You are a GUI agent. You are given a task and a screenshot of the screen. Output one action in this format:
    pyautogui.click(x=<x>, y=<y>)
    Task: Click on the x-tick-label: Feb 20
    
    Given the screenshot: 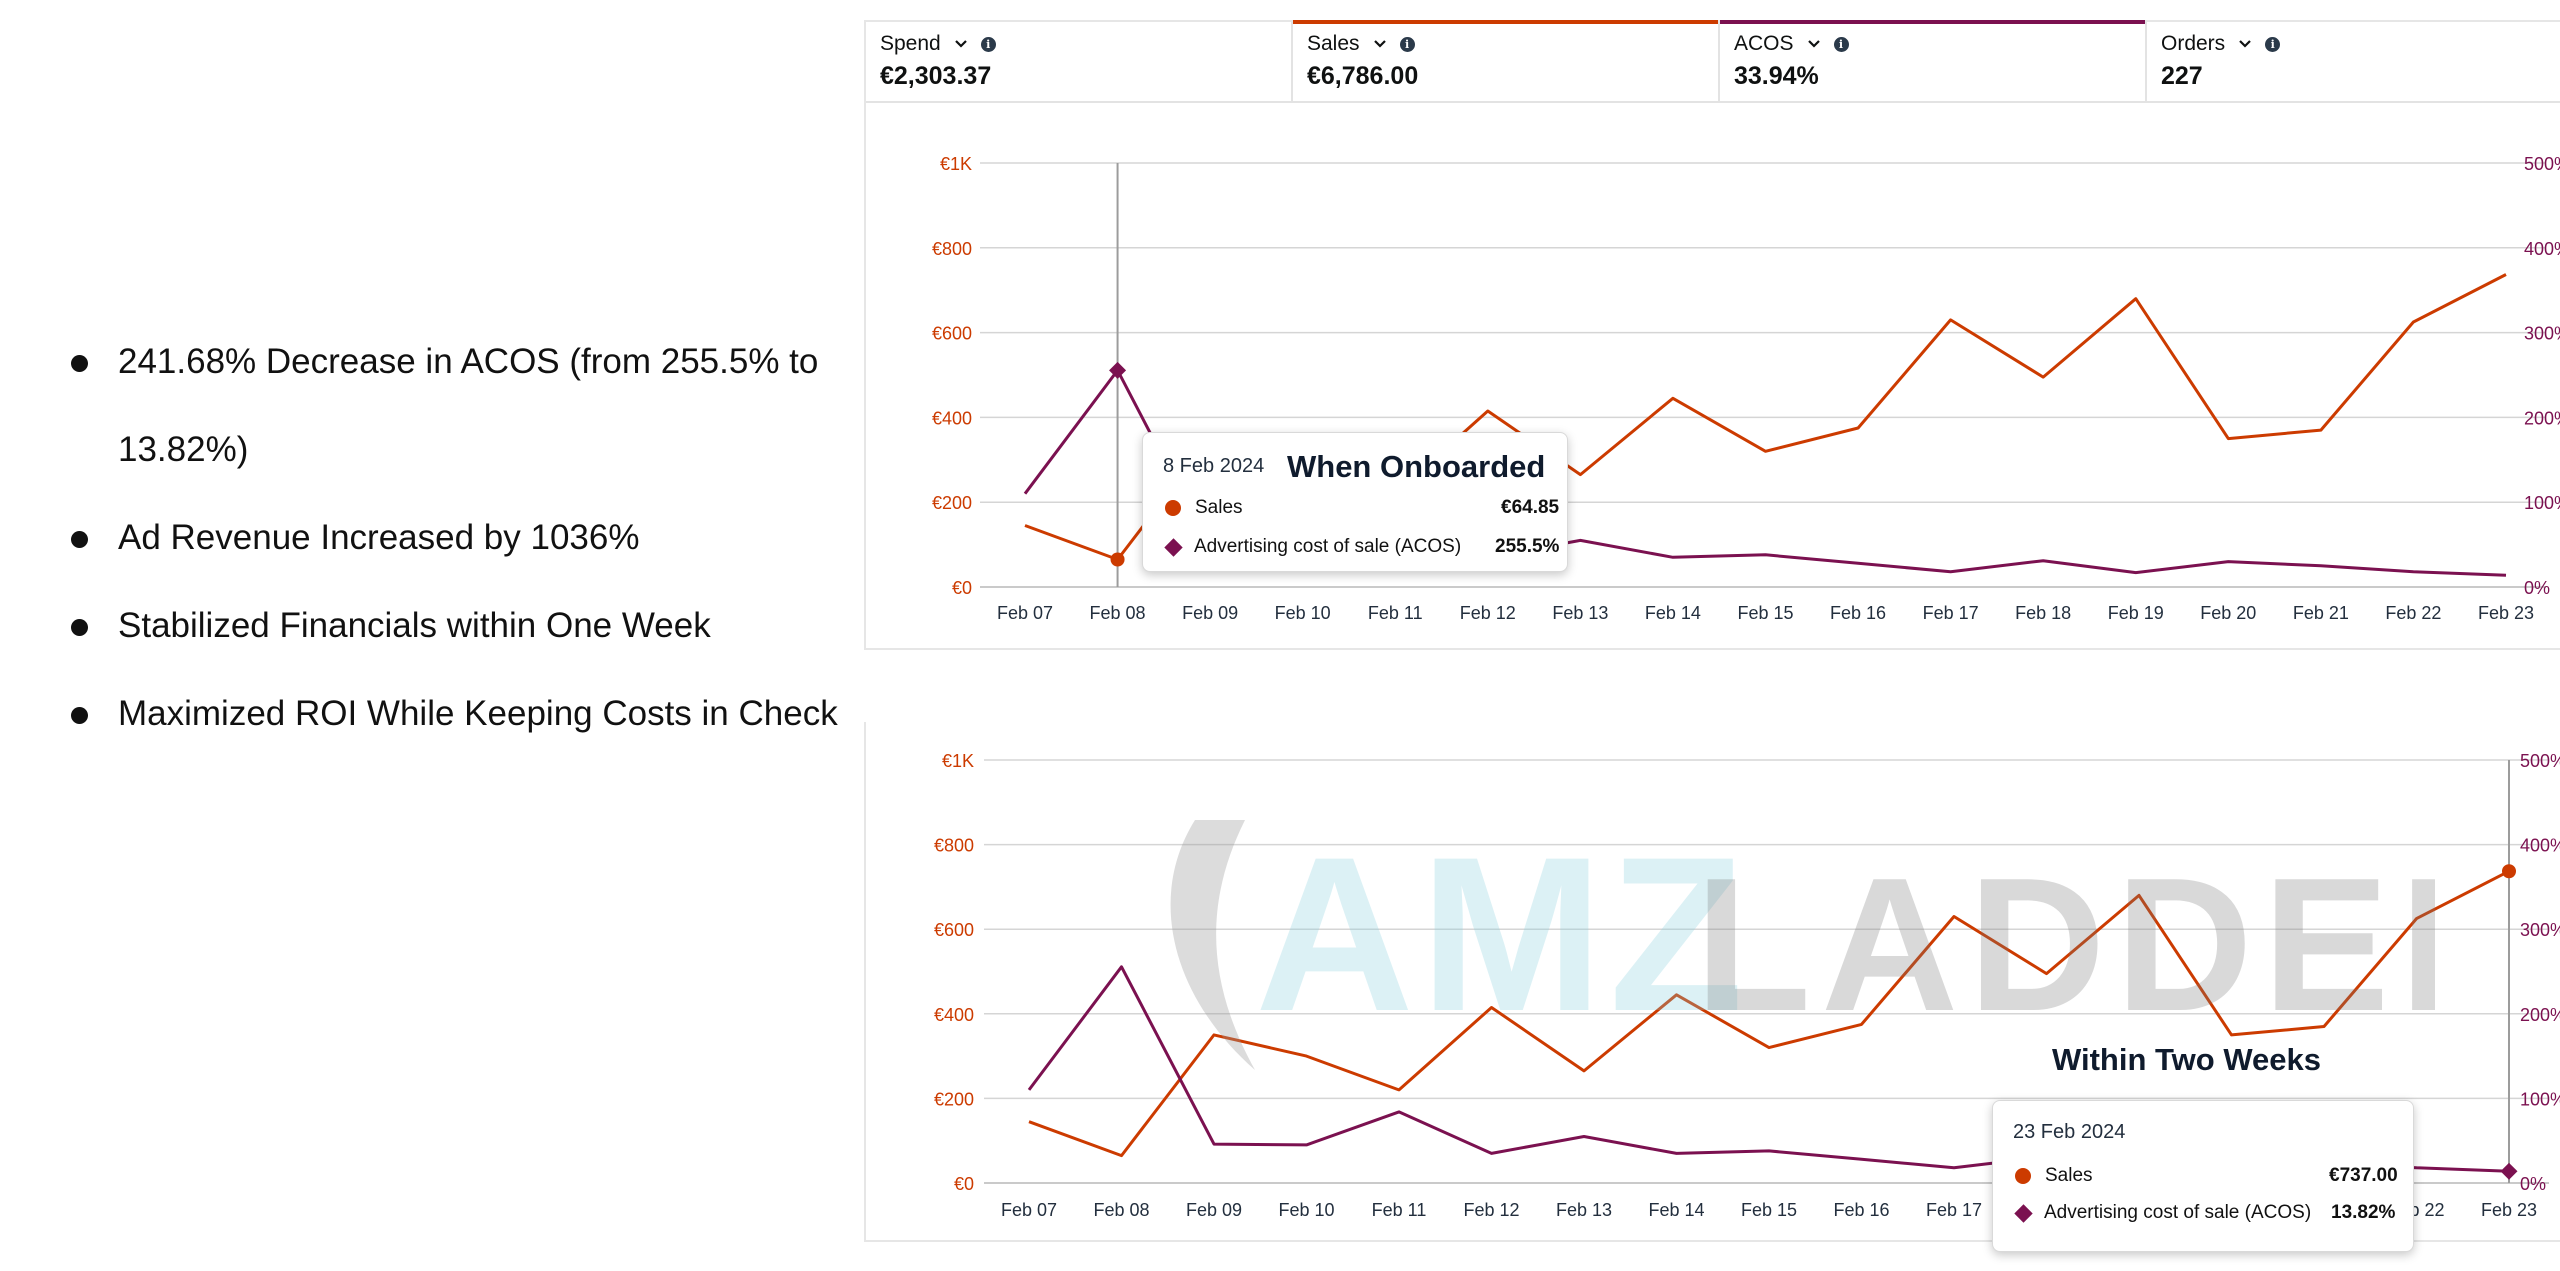 What is the action you would take?
    pyautogui.click(x=2228, y=613)
    